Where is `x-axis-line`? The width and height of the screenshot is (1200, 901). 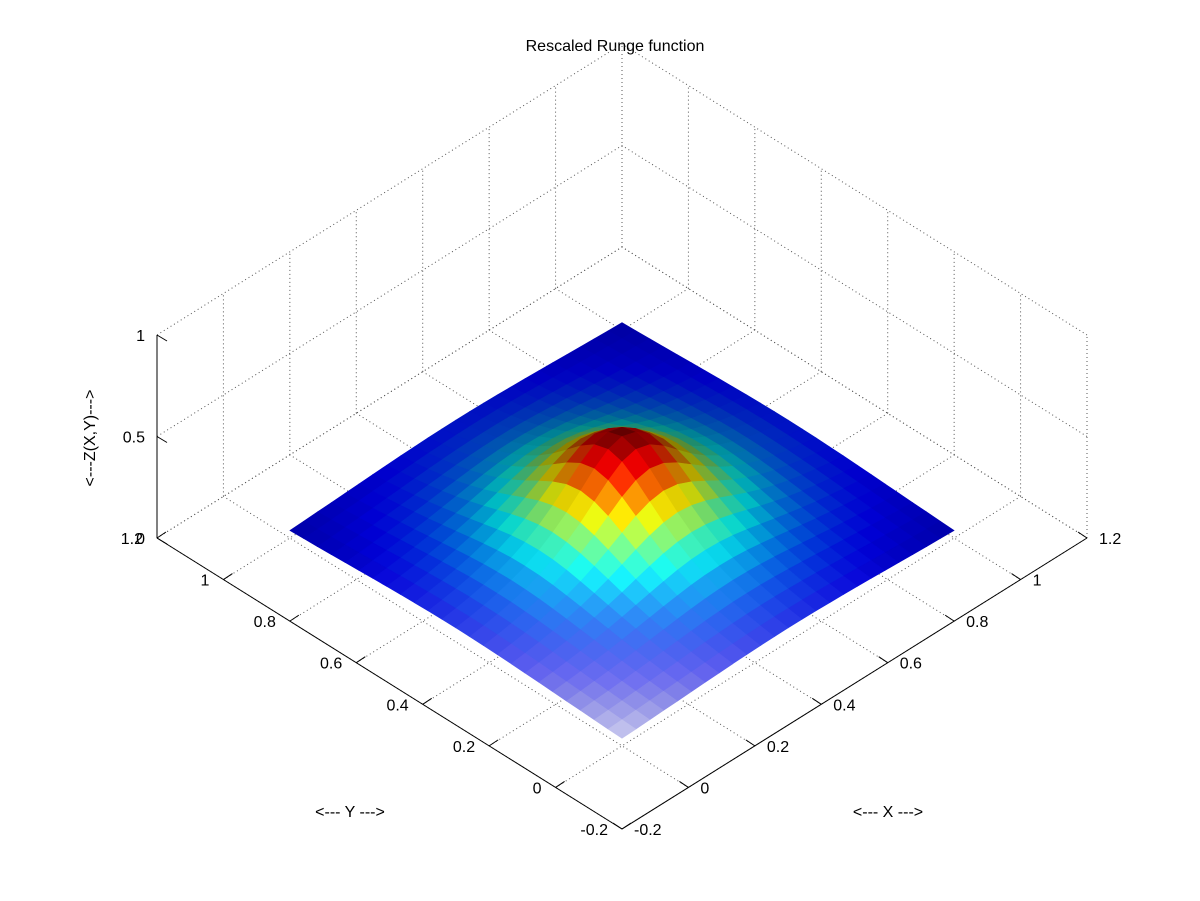 x-axis-line is located at coordinates (854, 683).